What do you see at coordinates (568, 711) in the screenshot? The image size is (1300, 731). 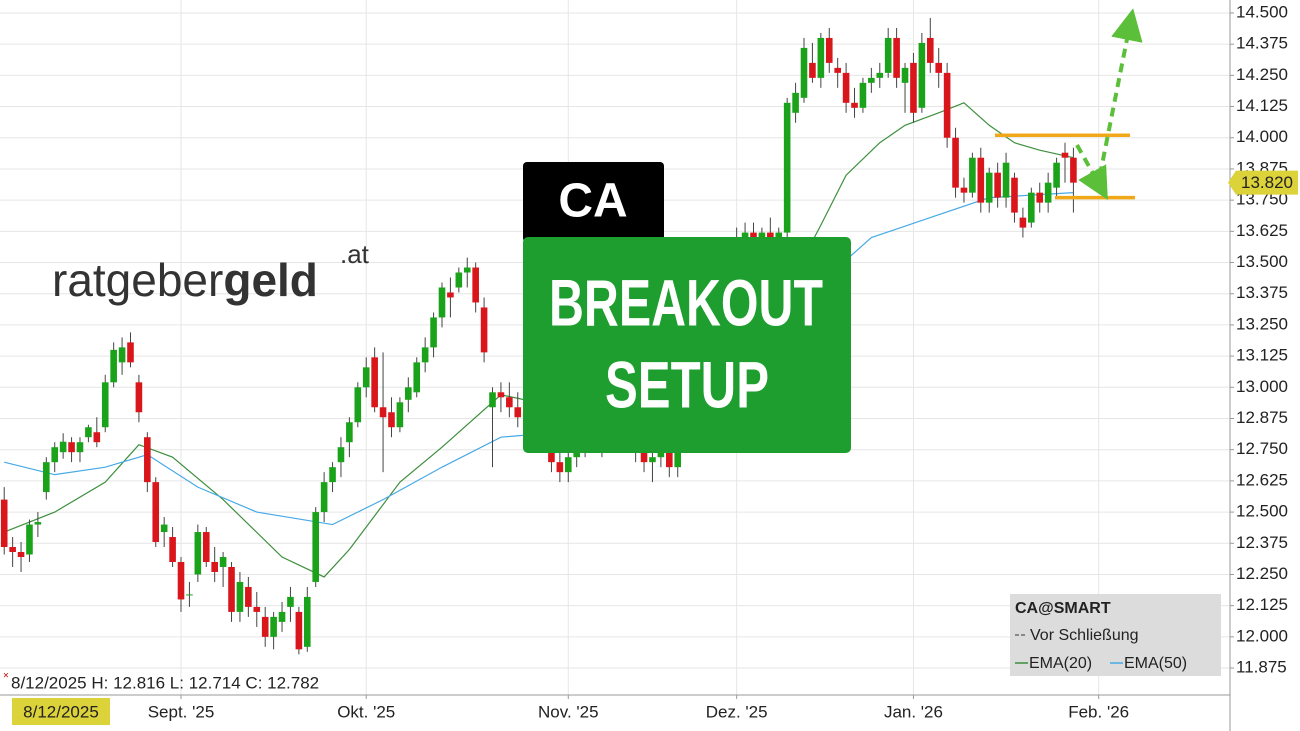 I see `x-tick-label: Nov. '25` at bounding box center [568, 711].